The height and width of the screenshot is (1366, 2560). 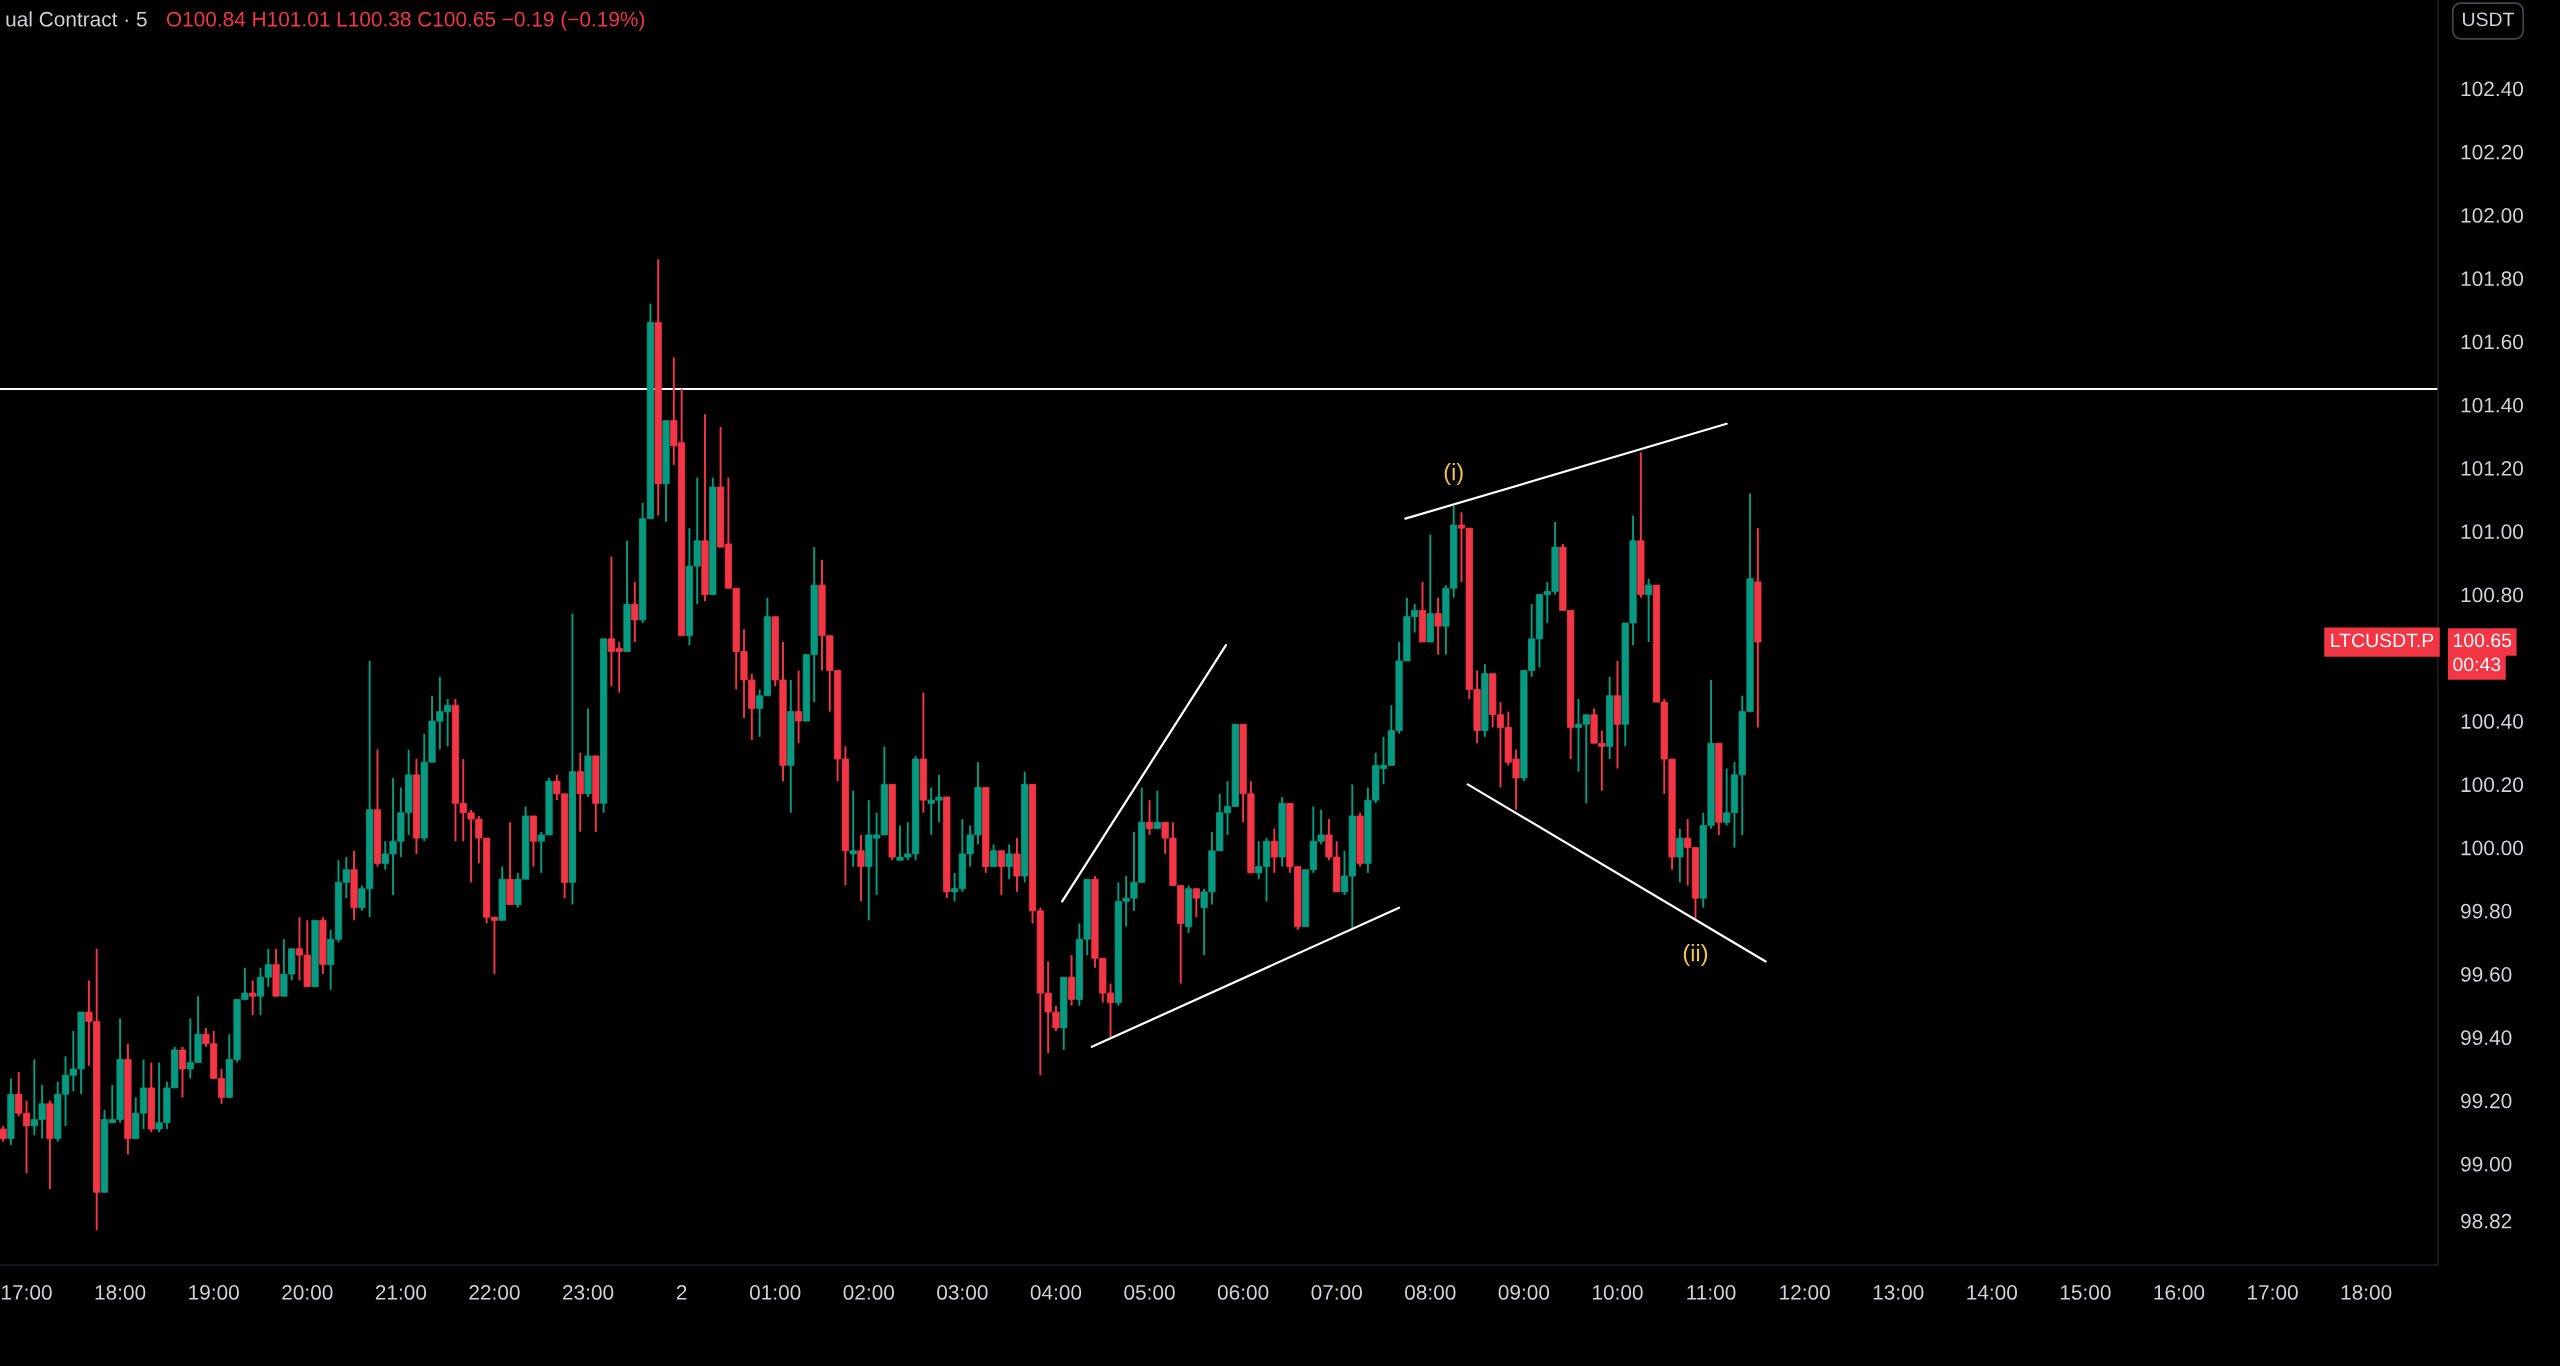 I want to click on x-tick-label: 07:00, so click(x=1336, y=1292).